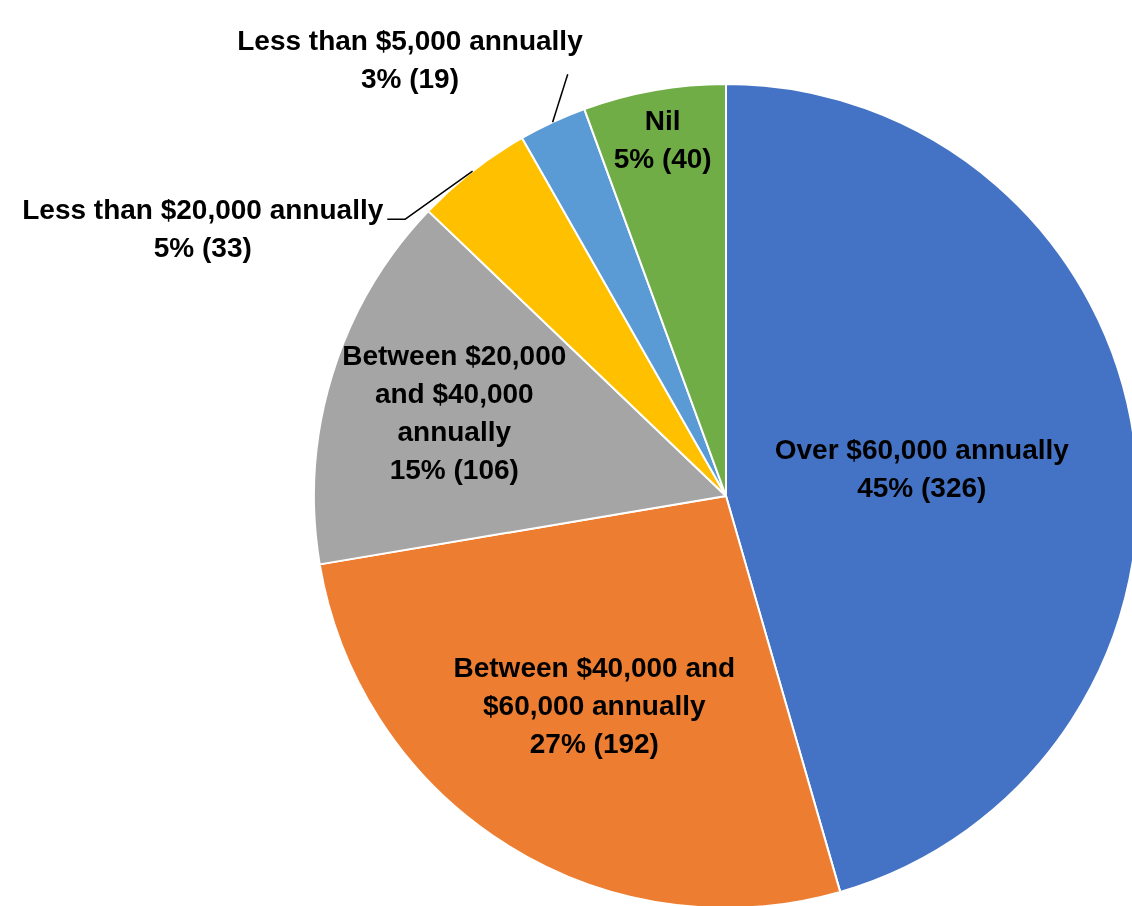  I want to click on data-label: 3% (19), so click(410, 79).